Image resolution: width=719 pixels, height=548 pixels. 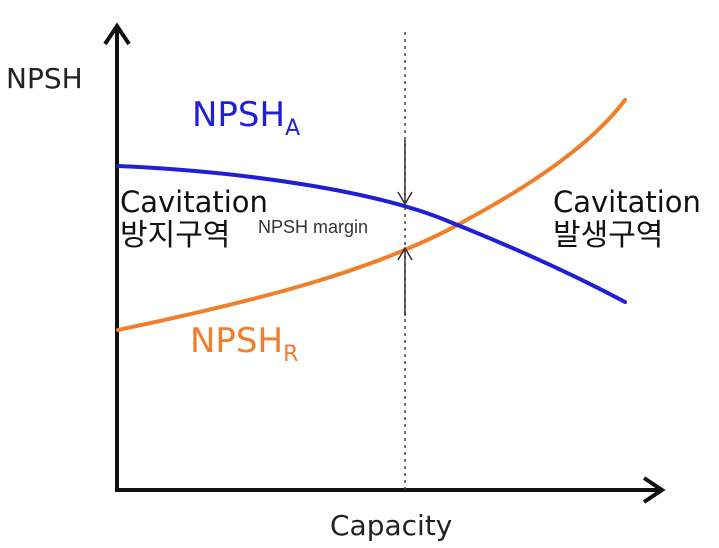 What do you see at coordinates (291, 354) in the screenshot?
I see `npsh-r-label-sub: R` at bounding box center [291, 354].